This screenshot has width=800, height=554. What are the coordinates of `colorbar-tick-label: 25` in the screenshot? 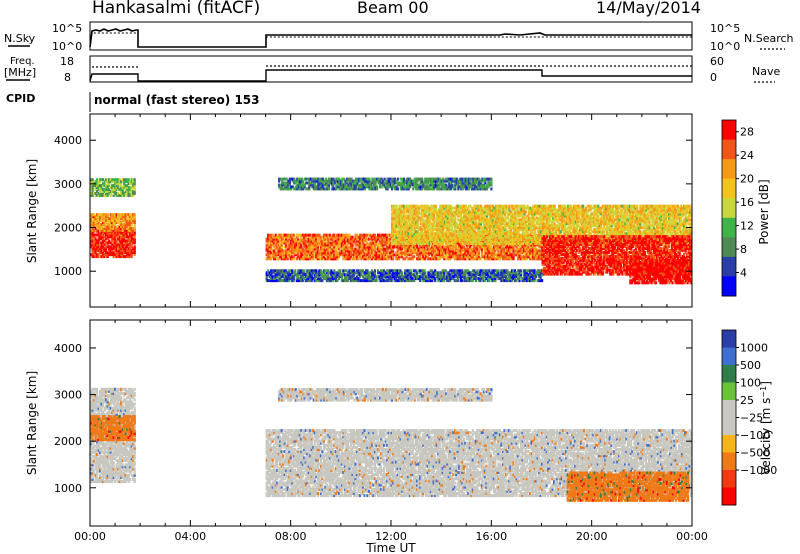 It's located at (747, 400).